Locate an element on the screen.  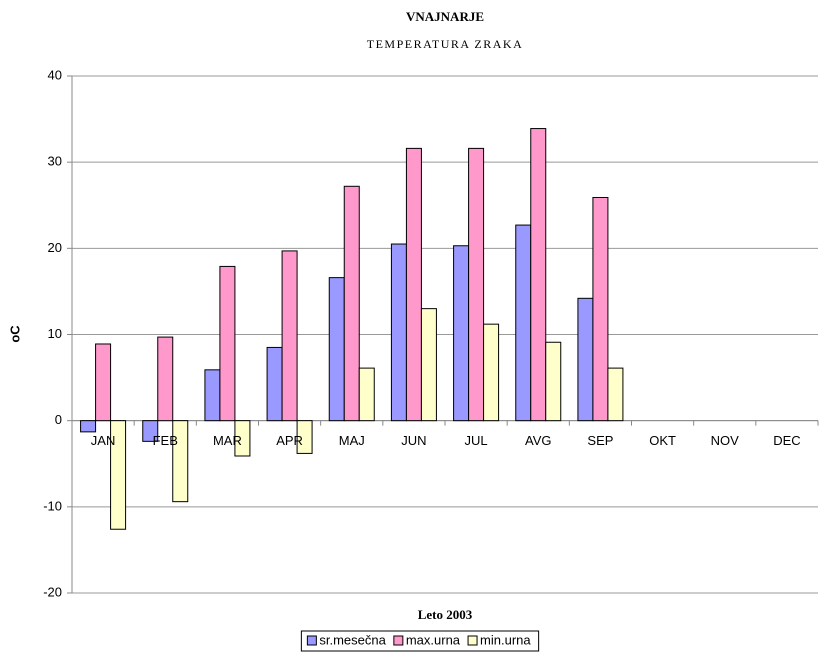
x-tick-label: DEC is located at coordinates (786, 440).